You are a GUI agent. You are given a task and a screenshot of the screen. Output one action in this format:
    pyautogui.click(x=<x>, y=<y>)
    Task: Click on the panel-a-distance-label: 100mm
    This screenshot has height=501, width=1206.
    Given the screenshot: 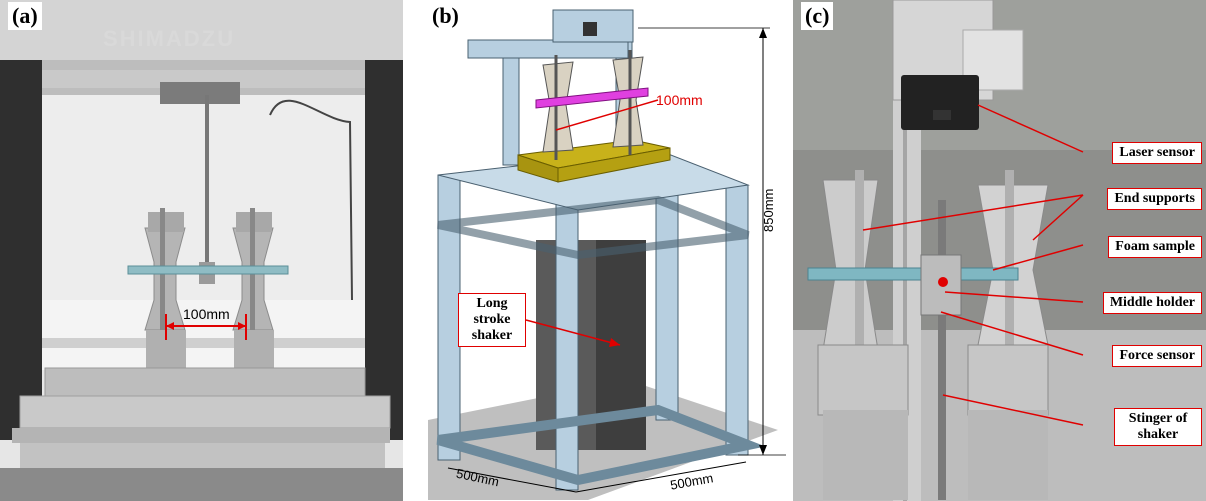 What is the action you would take?
    pyautogui.click(x=206, y=314)
    